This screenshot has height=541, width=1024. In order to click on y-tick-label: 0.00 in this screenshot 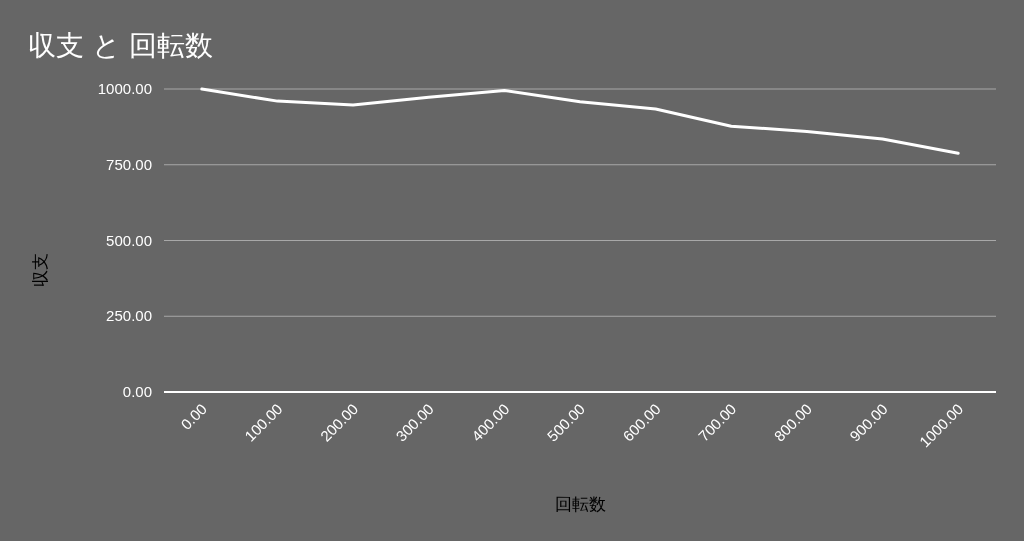, I will do `click(137, 391)`.